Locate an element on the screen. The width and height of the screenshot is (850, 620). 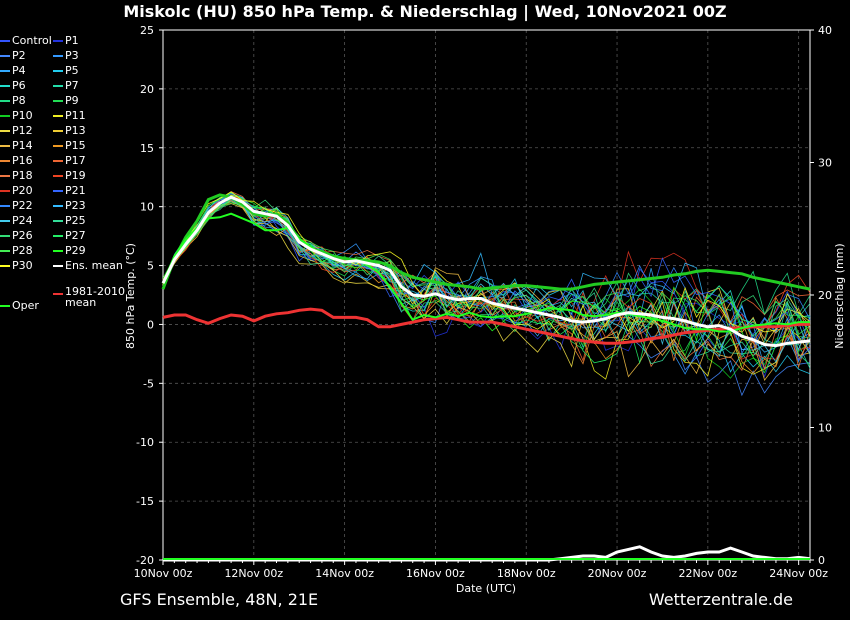
x-tick-label: 16Nov 00z is located at coordinates (435, 573).